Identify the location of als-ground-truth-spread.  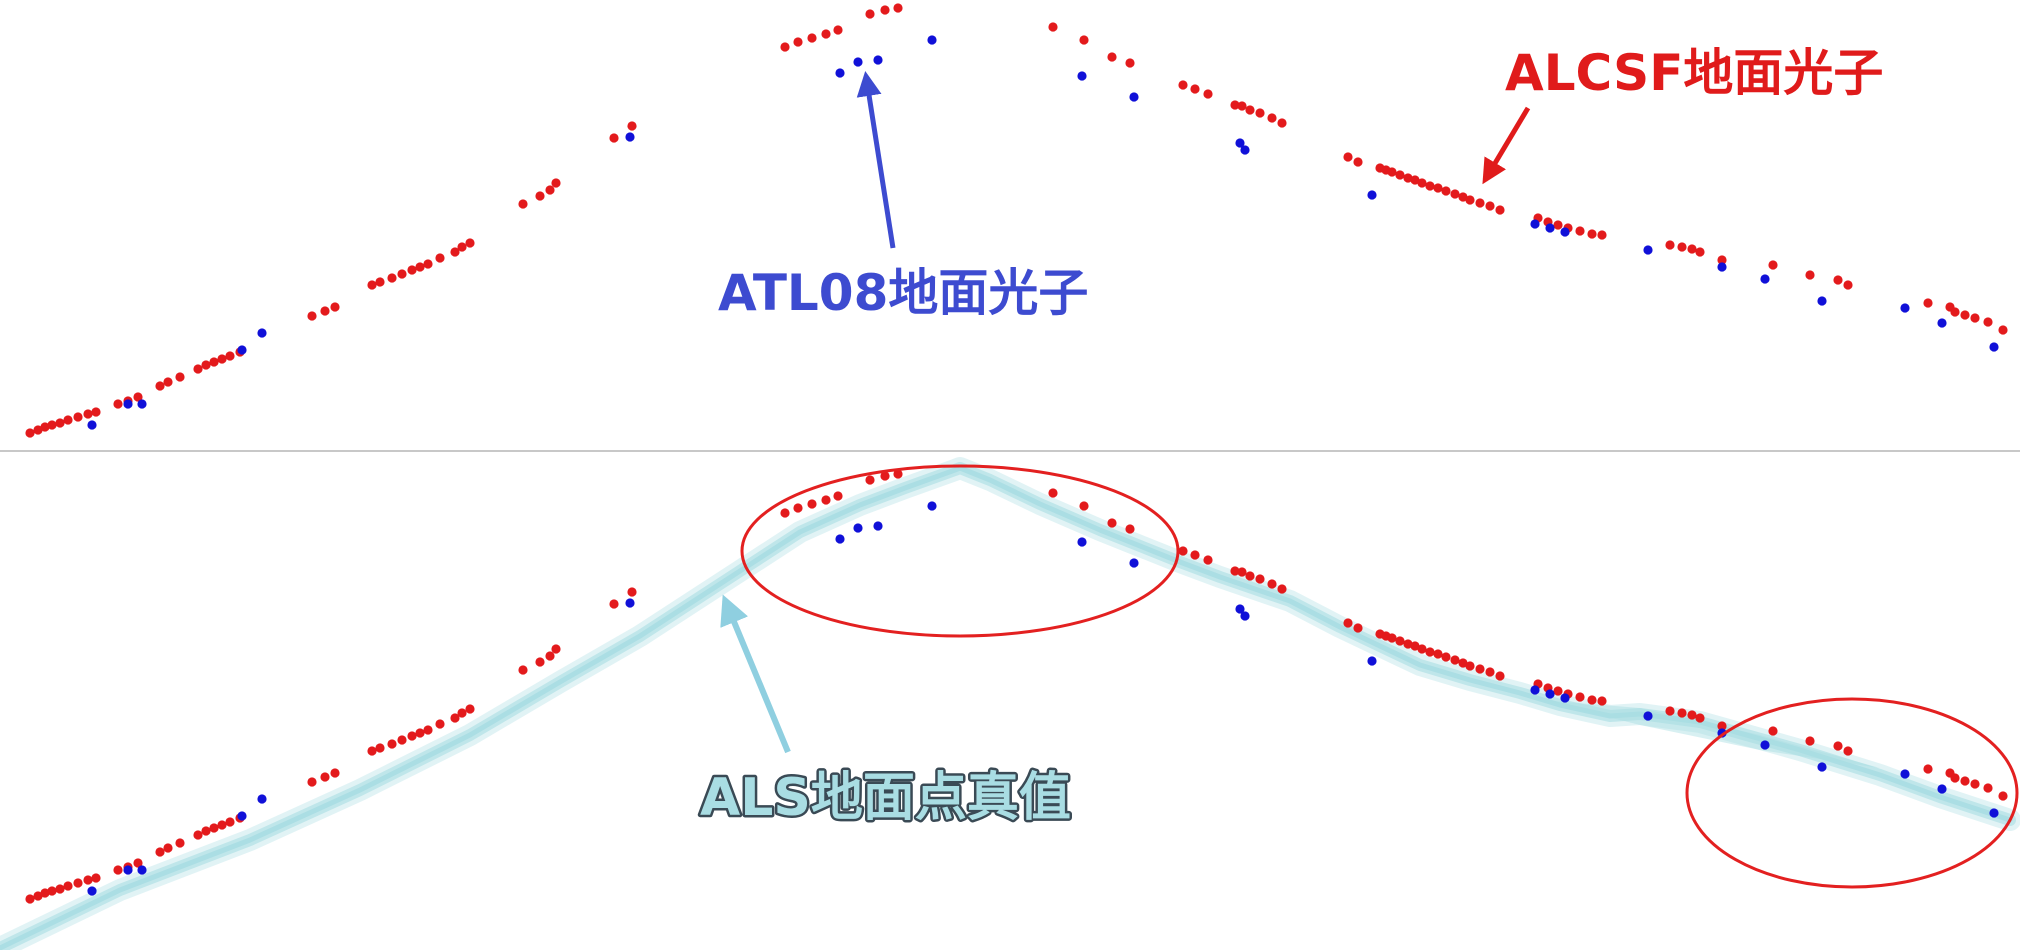
(1710, 734).